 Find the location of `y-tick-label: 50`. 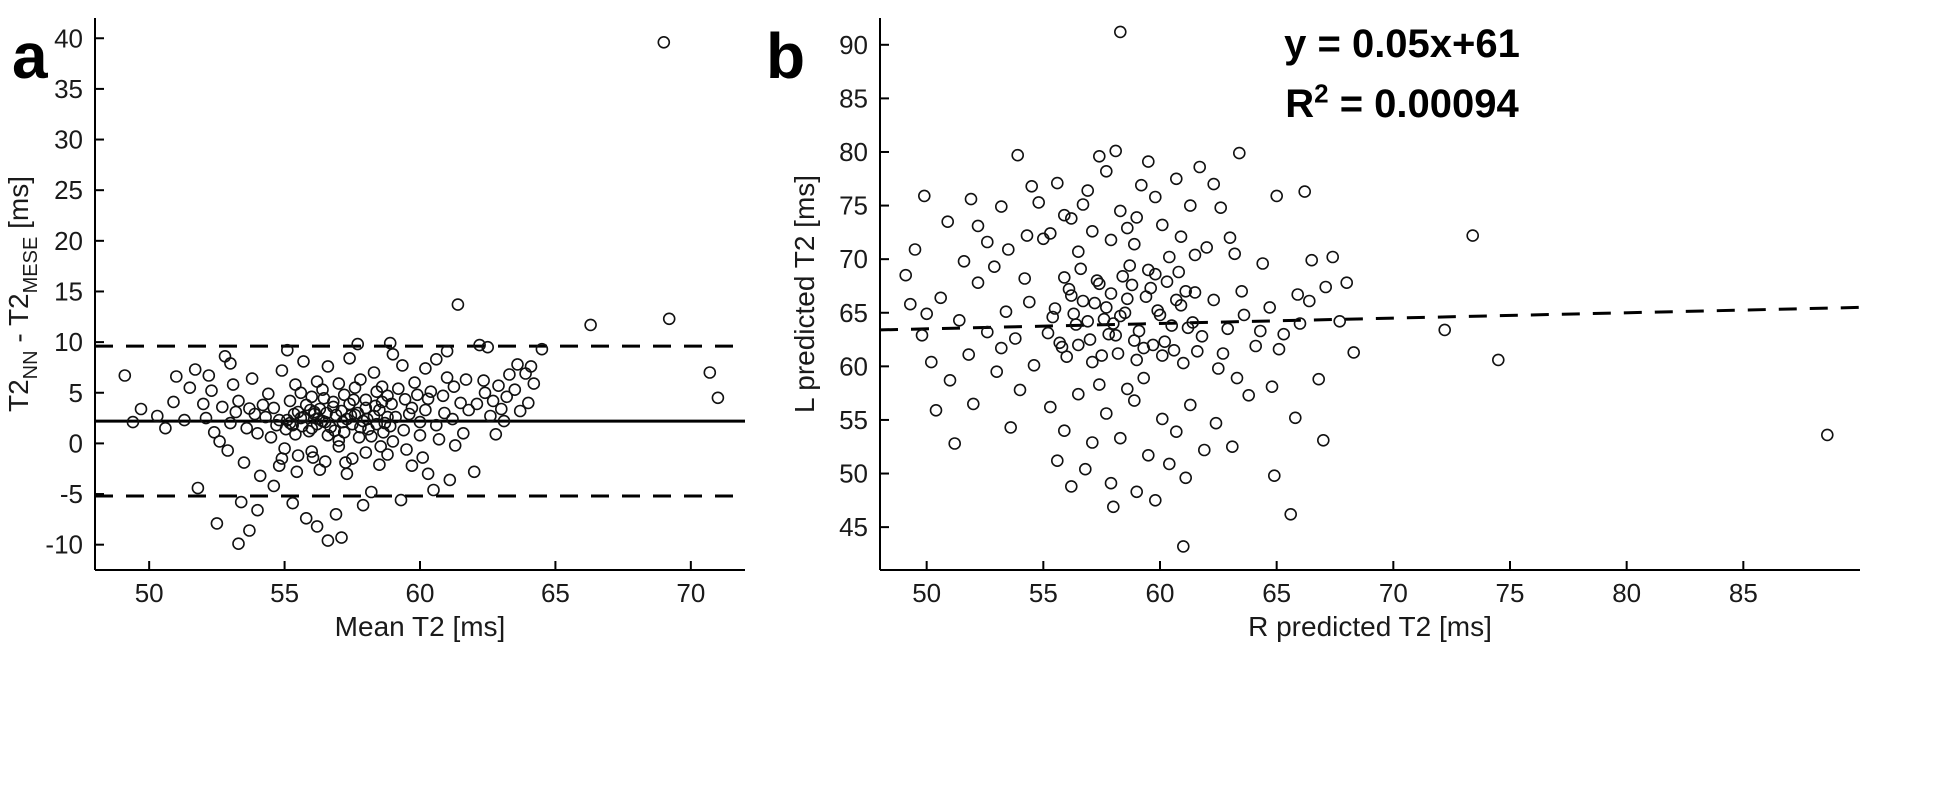

y-tick-label: 50 is located at coordinates (853, 474).